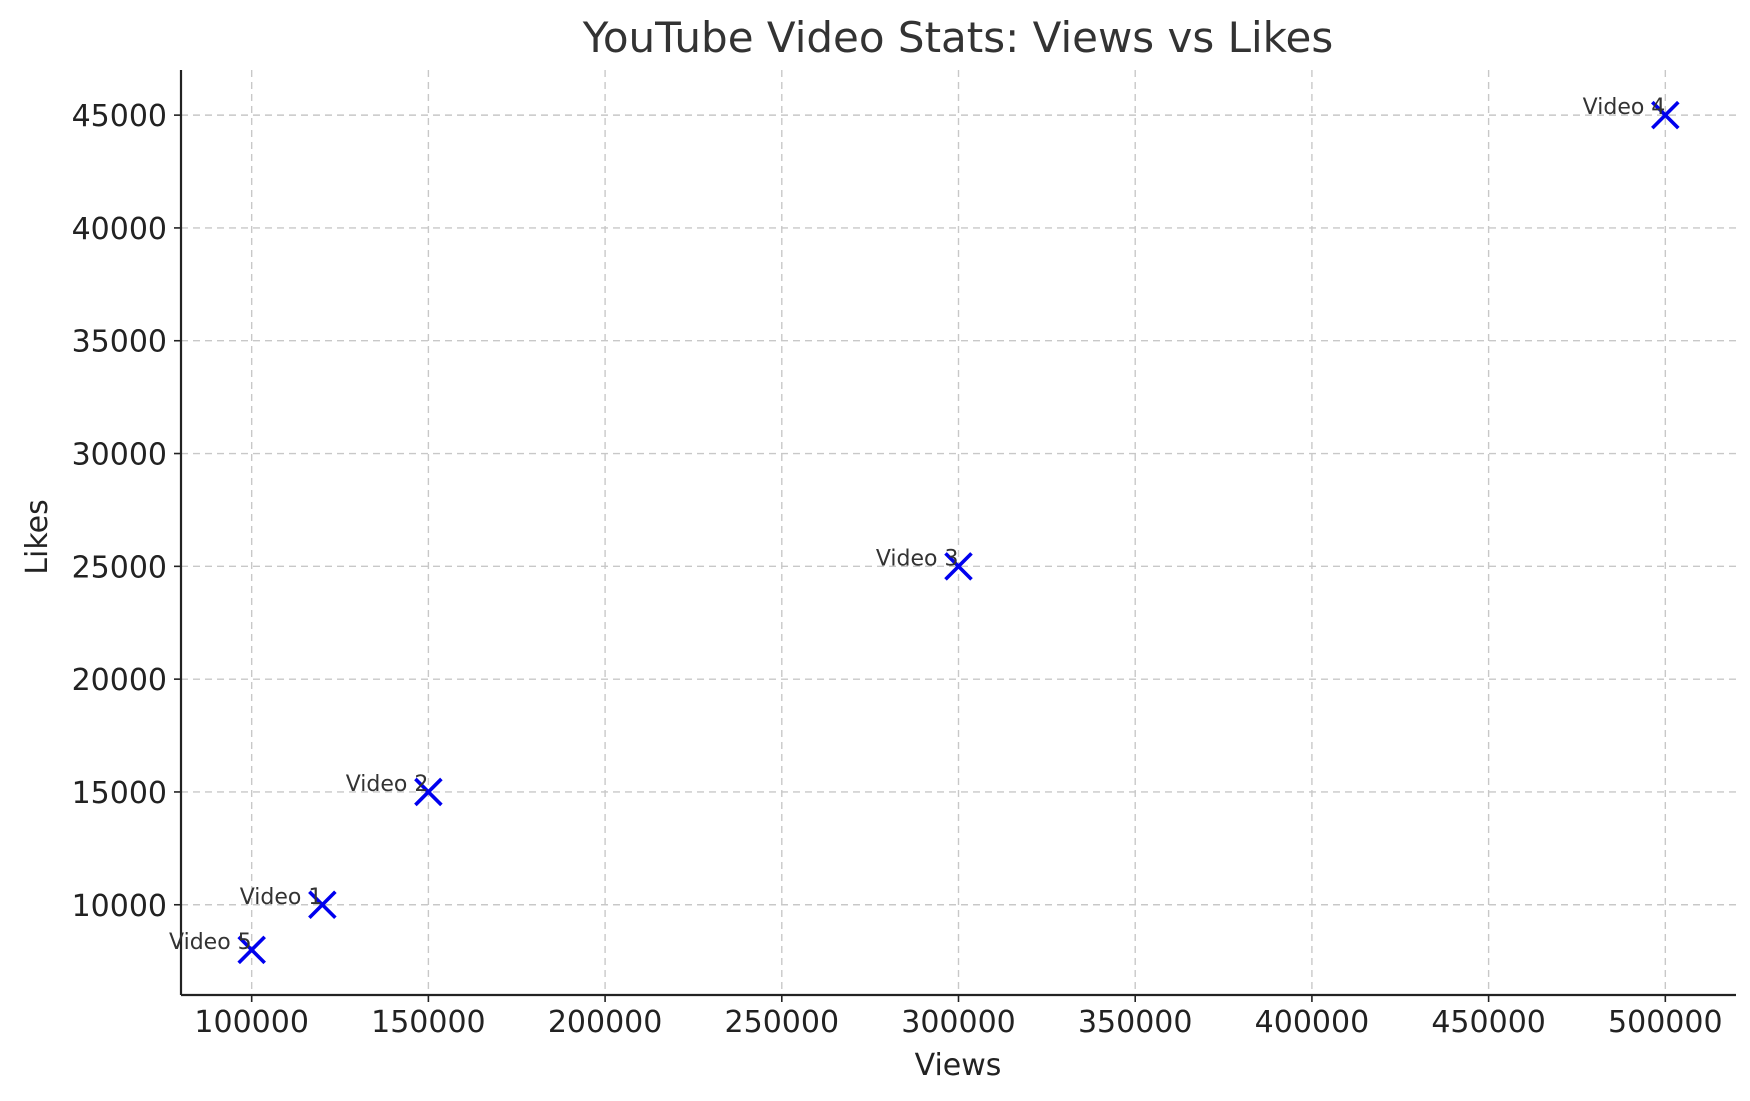  Describe the element at coordinates (281, 897) in the screenshot. I see `data-point-label: Video 1` at that location.